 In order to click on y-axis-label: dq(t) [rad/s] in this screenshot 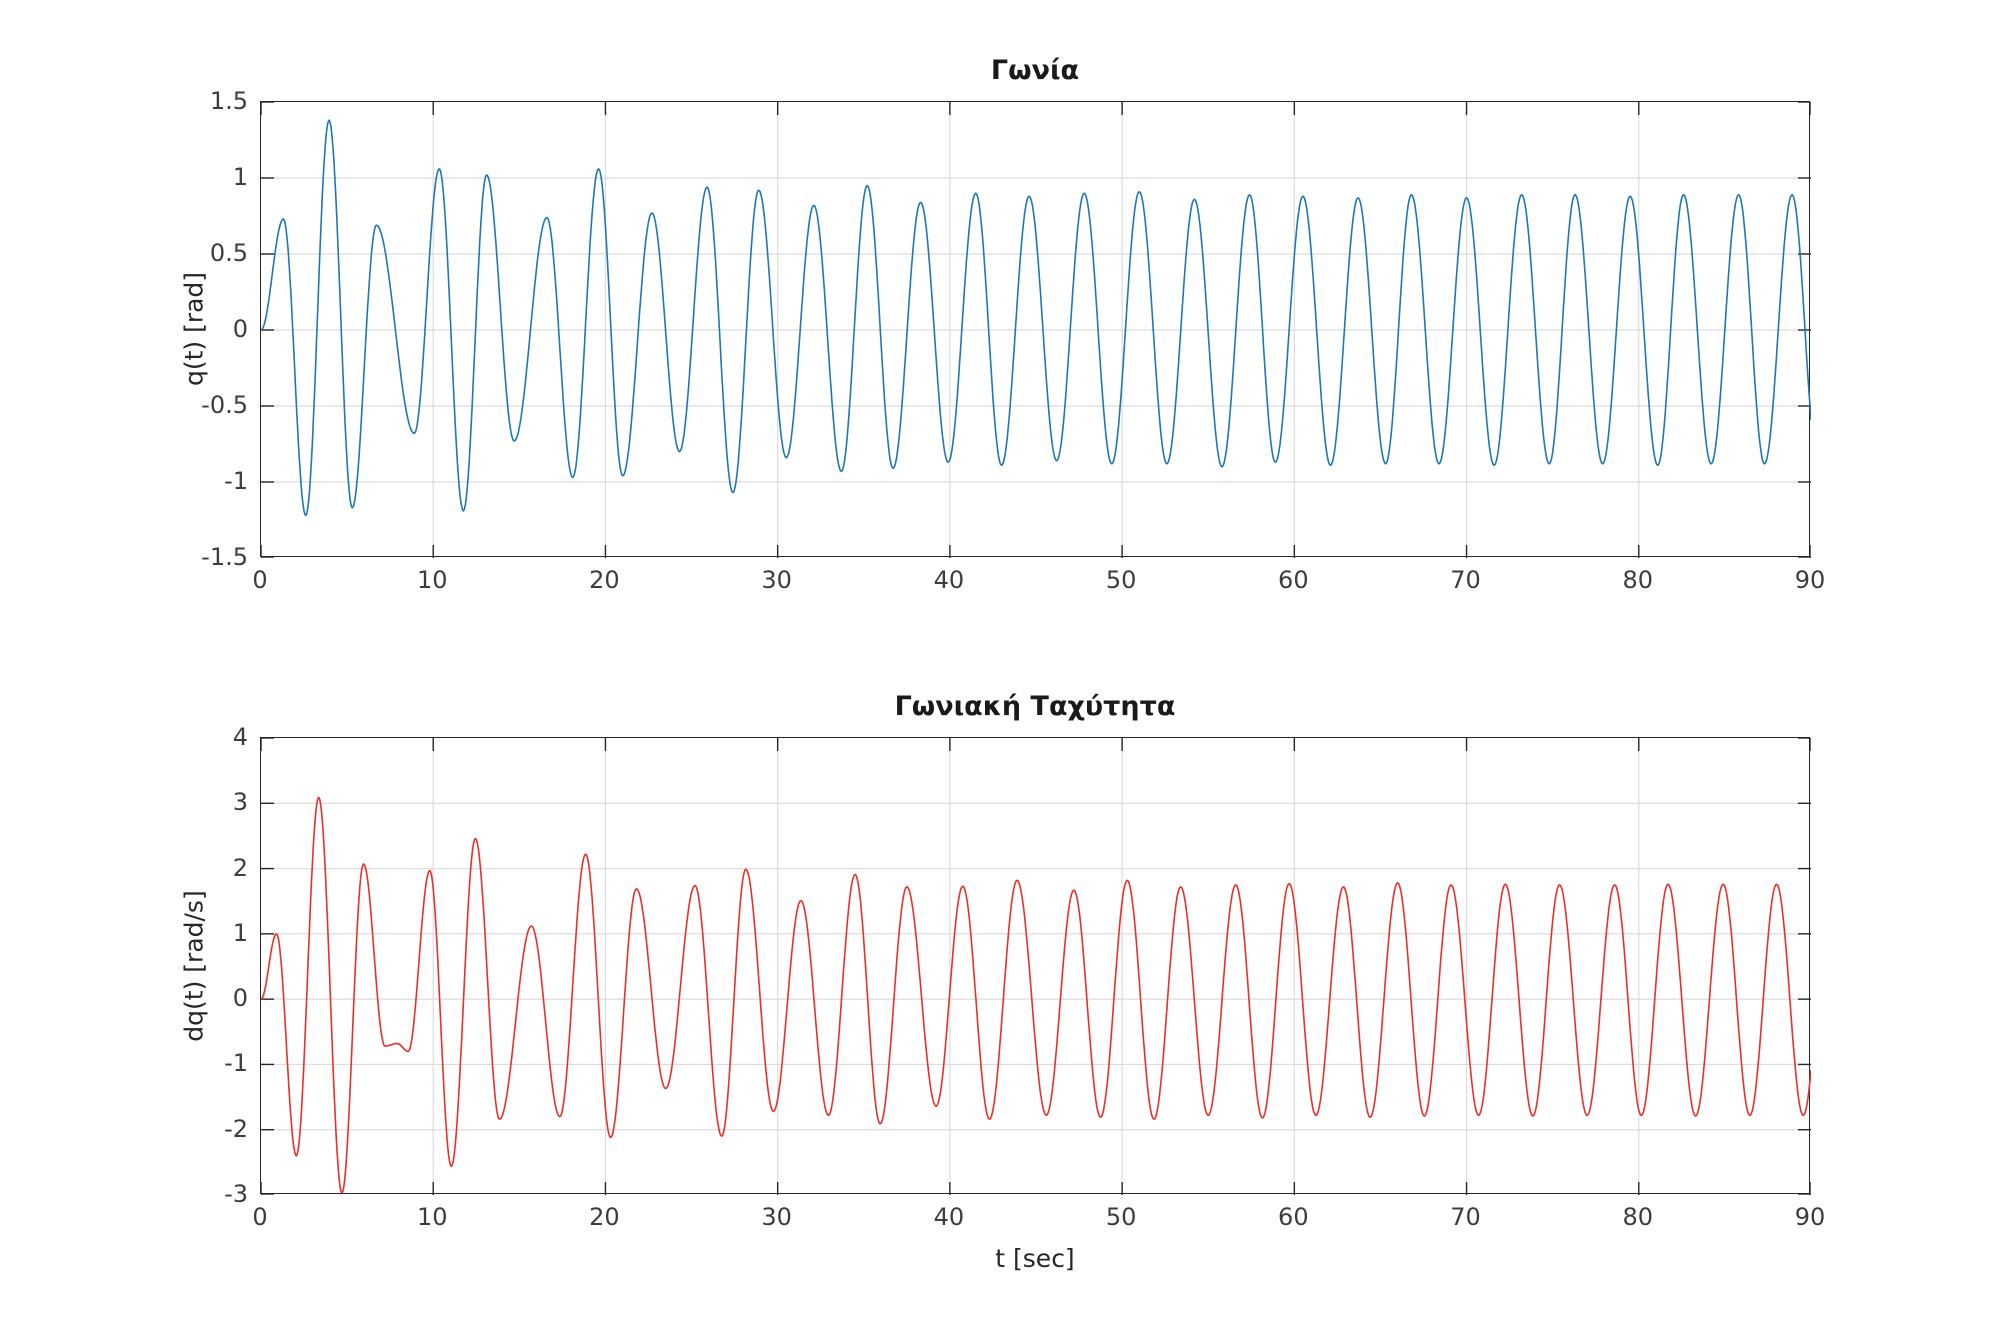, I will do `click(194, 965)`.